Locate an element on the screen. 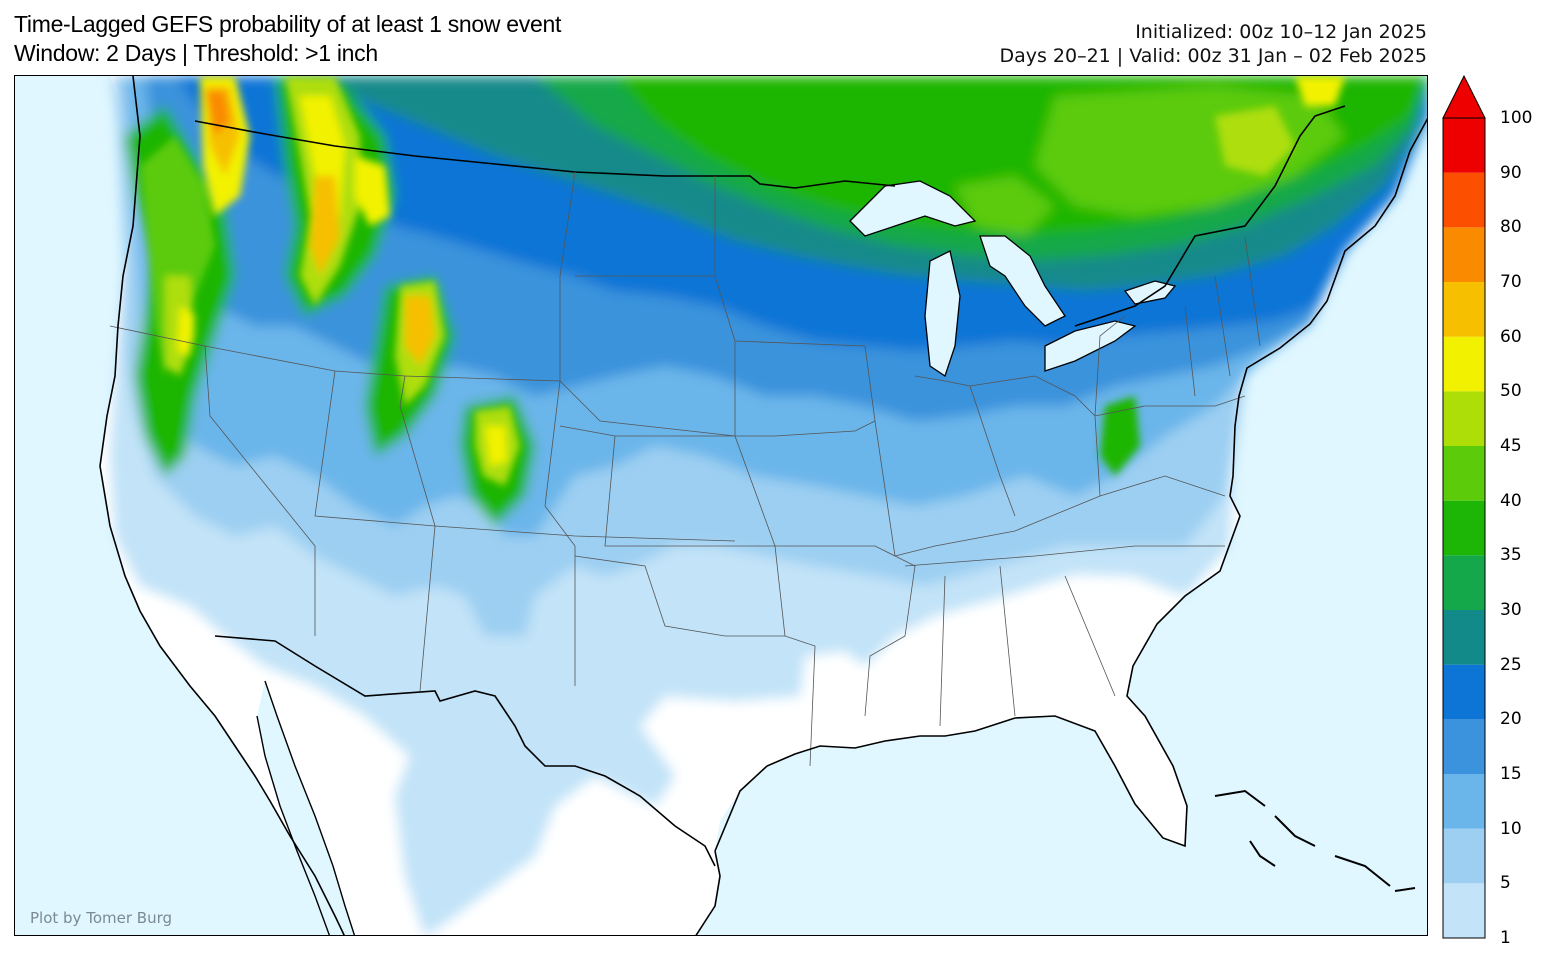 Image resolution: width=1550 pixels, height=963 pixels. plot-credit: Plot by Tomer Burg is located at coordinates (101, 918).